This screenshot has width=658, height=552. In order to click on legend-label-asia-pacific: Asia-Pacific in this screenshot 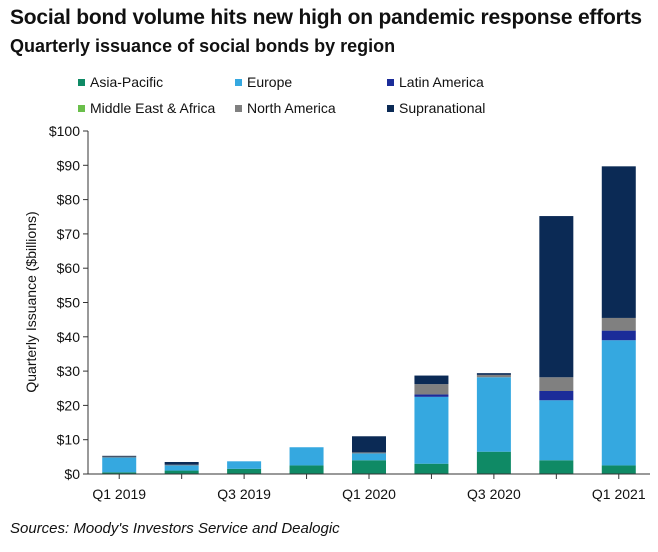, I will do `click(127, 82)`.